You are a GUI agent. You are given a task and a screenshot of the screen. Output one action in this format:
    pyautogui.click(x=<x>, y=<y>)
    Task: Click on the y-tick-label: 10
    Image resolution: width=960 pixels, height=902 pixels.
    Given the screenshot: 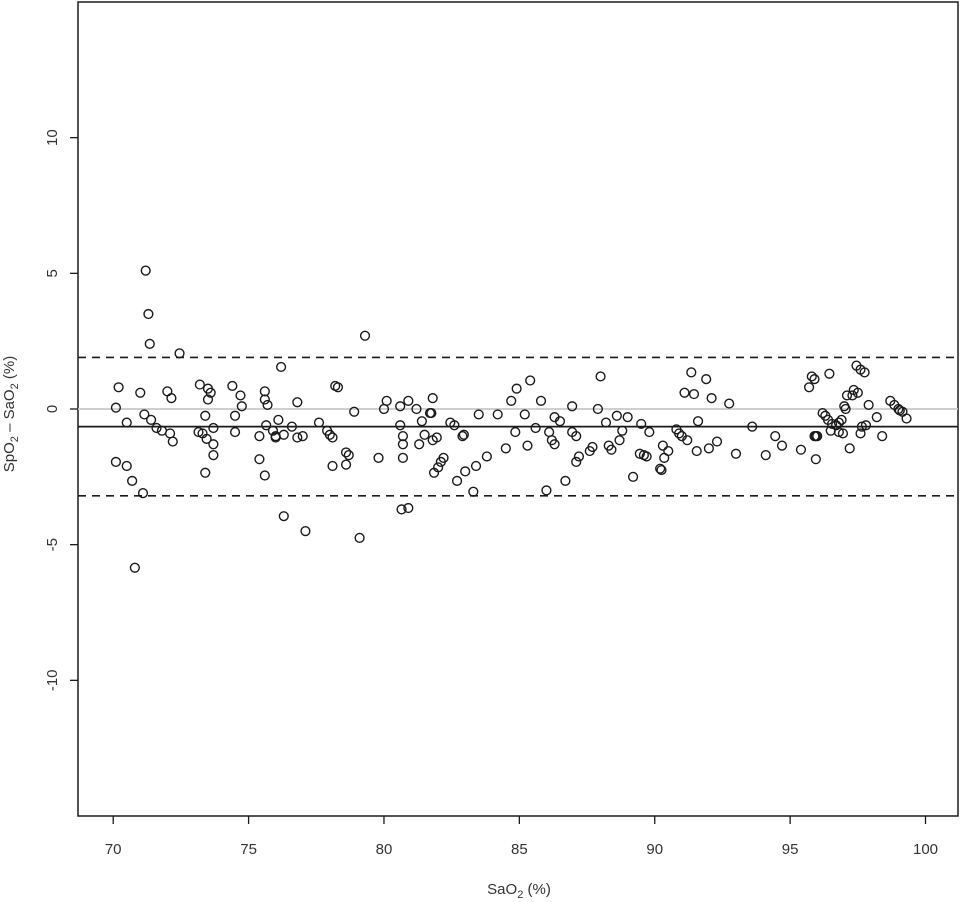 What is the action you would take?
    pyautogui.click(x=52, y=137)
    